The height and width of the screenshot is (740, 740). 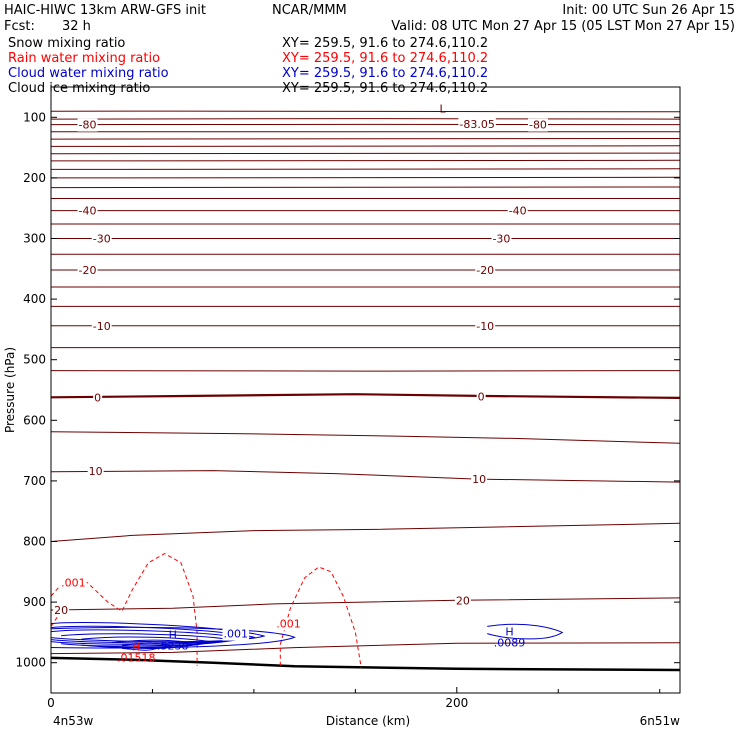 I want to click on init-time: Init: 00 UTC Sun 26 Apr 15, so click(x=648, y=10).